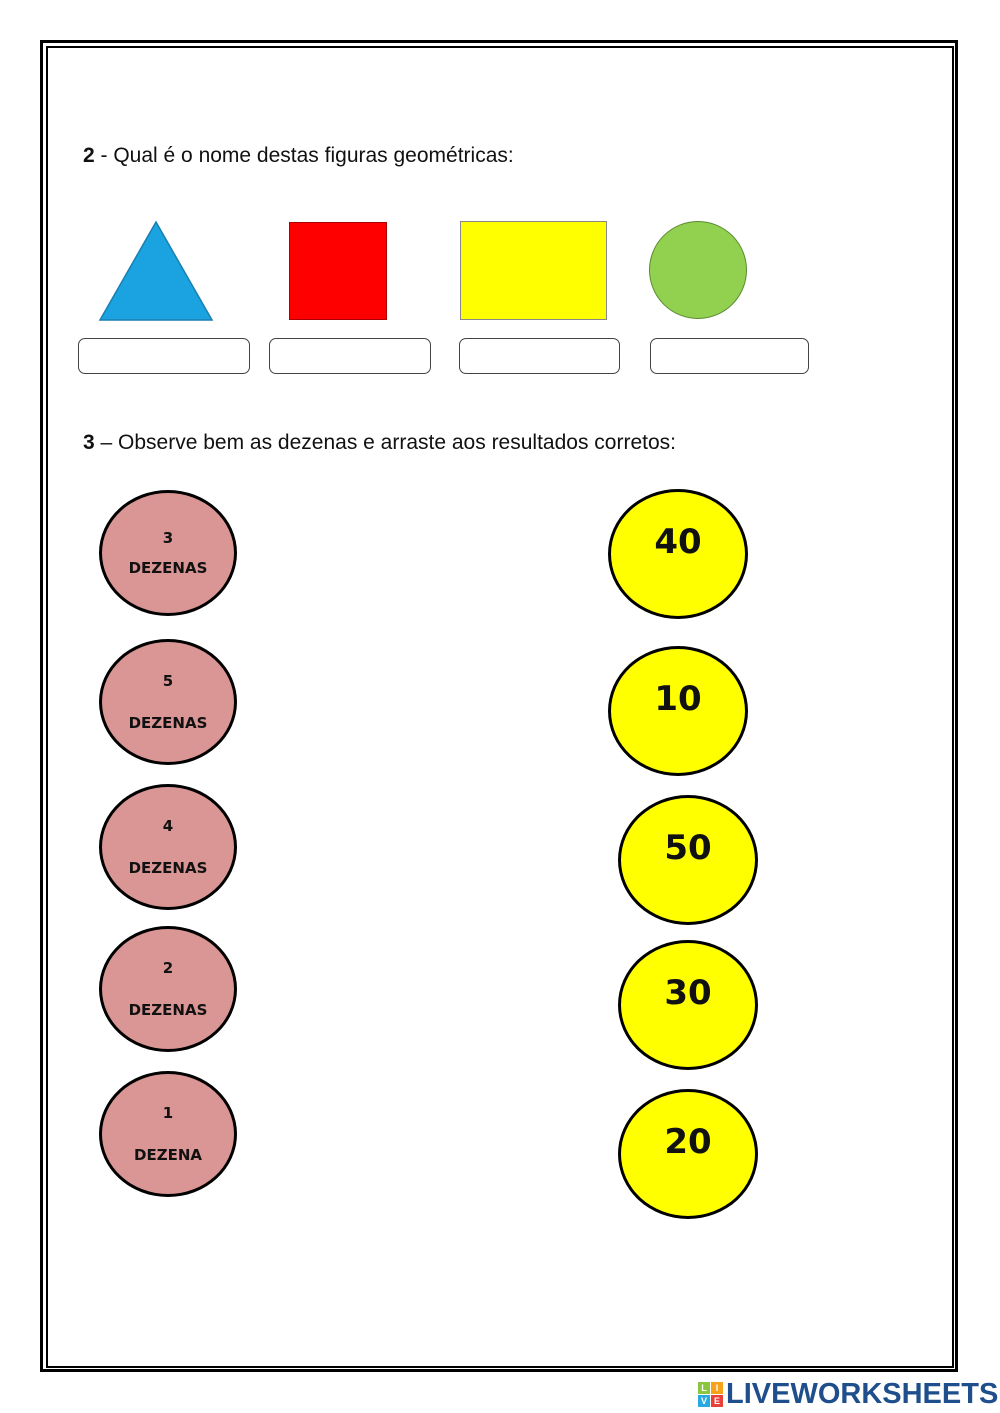 This screenshot has width=1000, height=1413. What do you see at coordinates (678, 699) in the screenshot?
I see `result-value: 10` at bounding box center [678, 699].